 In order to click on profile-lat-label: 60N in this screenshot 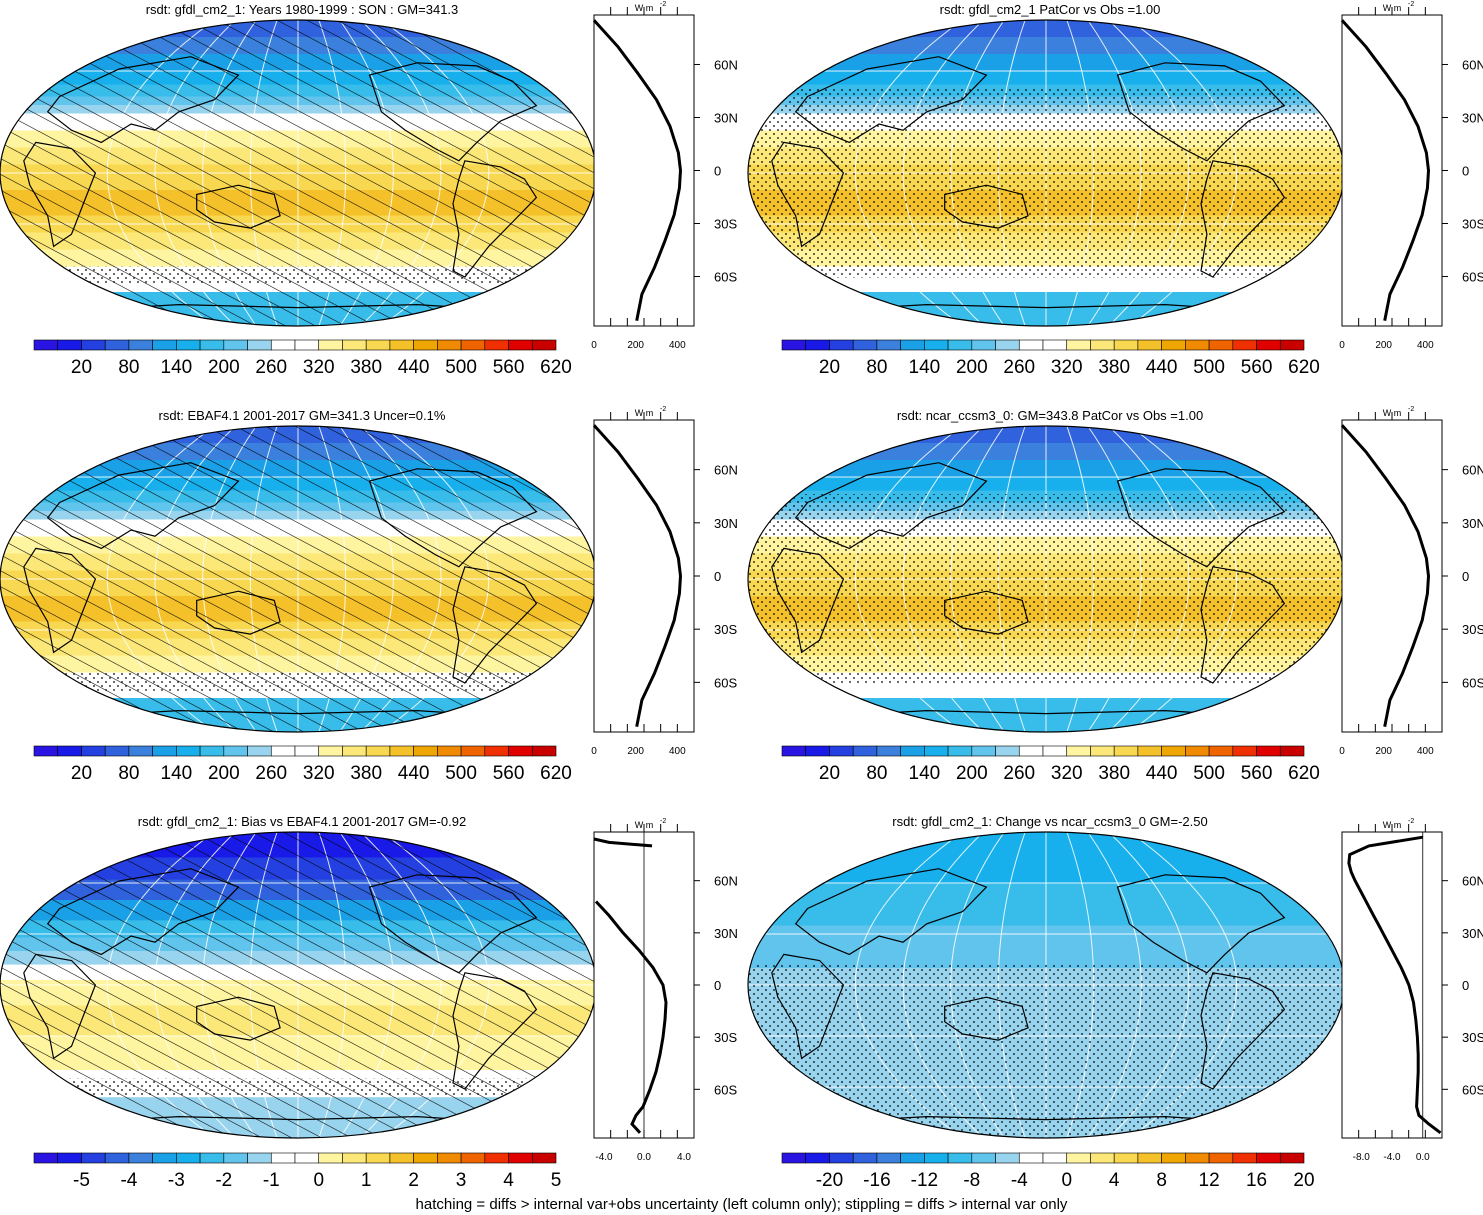, I will do `click(1472, 64)`.